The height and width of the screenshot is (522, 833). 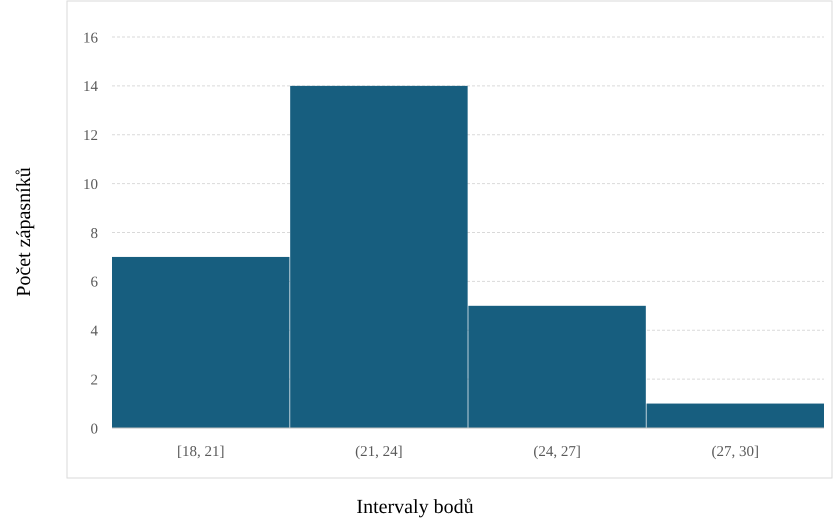 What do you see at coordinates (94, 234) in the screenshot?
I see `y-tick-label: 8` at bounding box center [94, 234].